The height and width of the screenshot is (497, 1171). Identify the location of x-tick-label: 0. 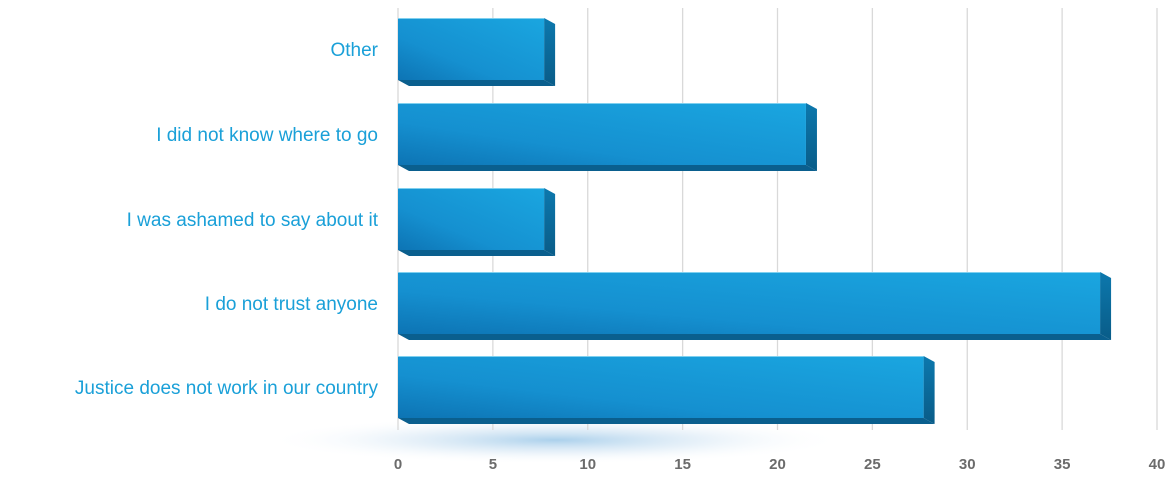
(398, 464).